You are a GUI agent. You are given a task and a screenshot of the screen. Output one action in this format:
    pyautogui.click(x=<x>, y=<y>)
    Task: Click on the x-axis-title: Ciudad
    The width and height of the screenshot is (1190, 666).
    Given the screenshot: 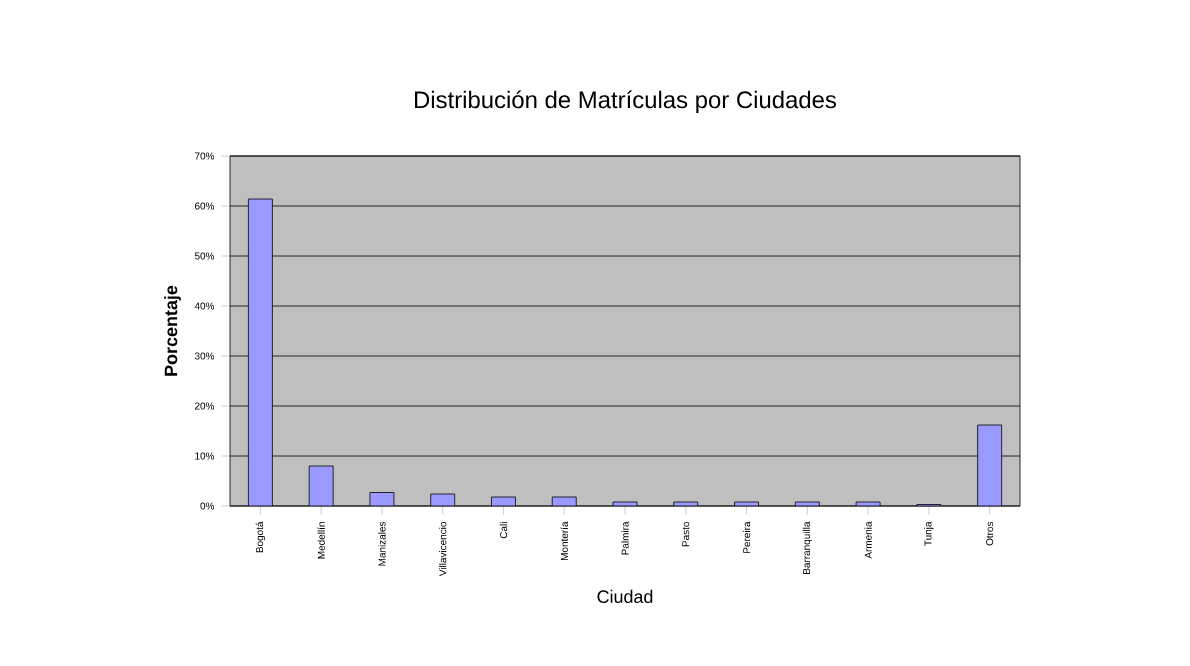 What is the action you would take?
    pyautogui.click(x=625, y=596)
    